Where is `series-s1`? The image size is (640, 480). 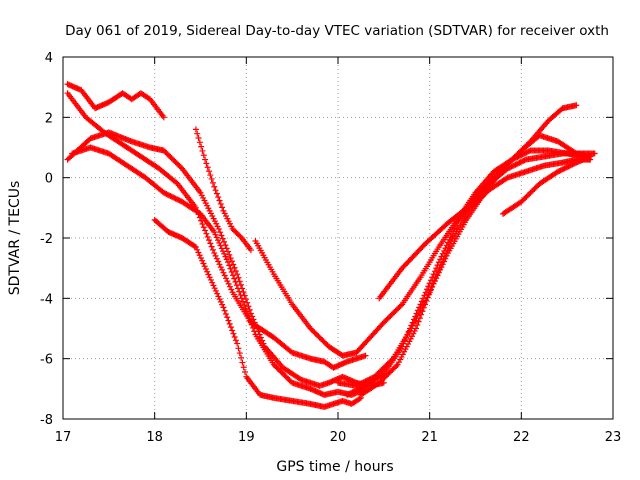 series-s1 is located at coordinates (115, 101).